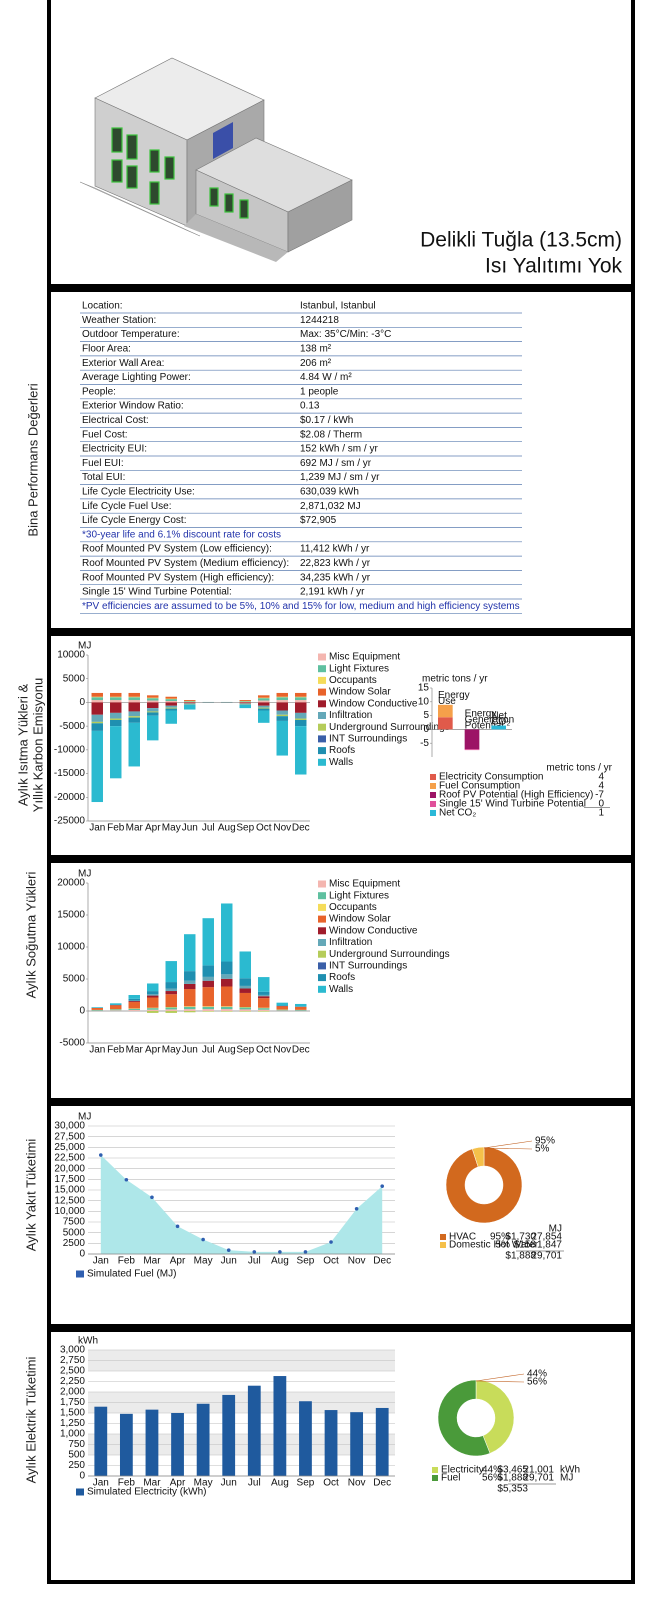 The image size is (656, 1605). What do you see at coordinates (76, 1465) in the screenshot?
I see `y-tick-label: 250` at bounding box center [76, 1465].